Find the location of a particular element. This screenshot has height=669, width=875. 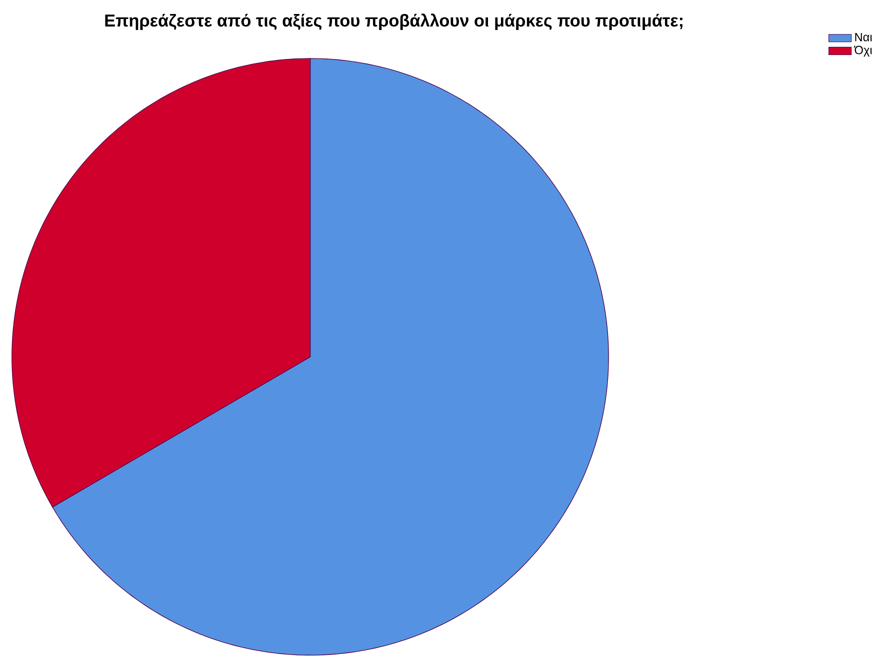

chart-title: Επηρεάζεστε από τις αξίες που προβάλλουν οι μάρκες που προτιμάτε; is located at coordinates (393, 22).